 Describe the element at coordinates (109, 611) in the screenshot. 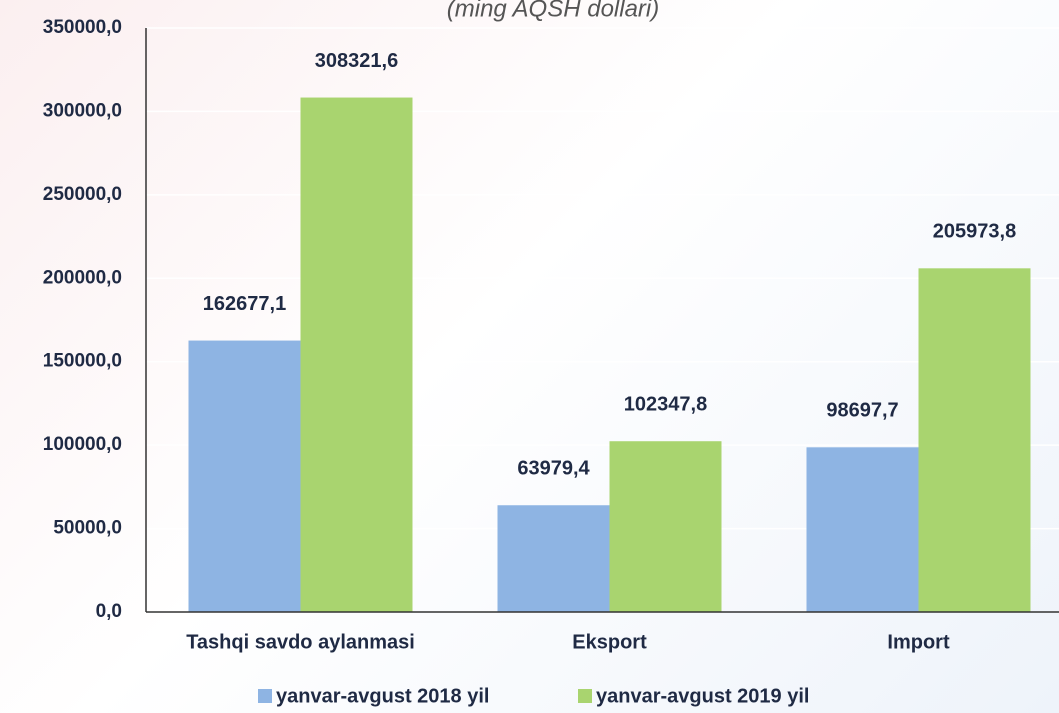

I see `y-tick-label: 0,0` at that location.